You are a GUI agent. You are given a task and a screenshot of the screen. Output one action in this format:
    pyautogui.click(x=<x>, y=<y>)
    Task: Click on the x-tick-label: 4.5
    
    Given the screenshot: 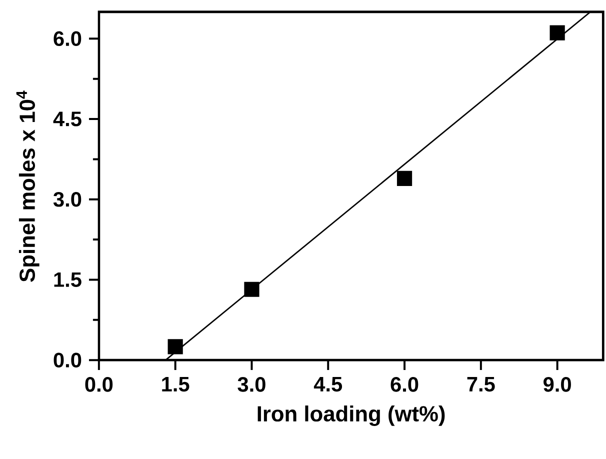 What is the action you would take?
    pyautogui.click(x=328, y=384)
    